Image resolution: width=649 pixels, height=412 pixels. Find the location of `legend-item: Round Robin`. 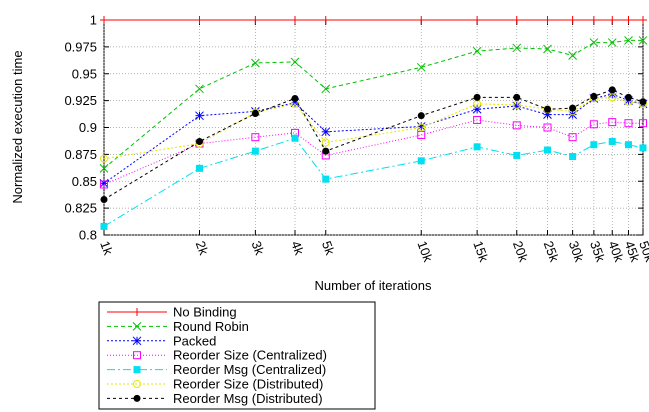

legend-item: Round Robin is located at coordinates (178, 326).